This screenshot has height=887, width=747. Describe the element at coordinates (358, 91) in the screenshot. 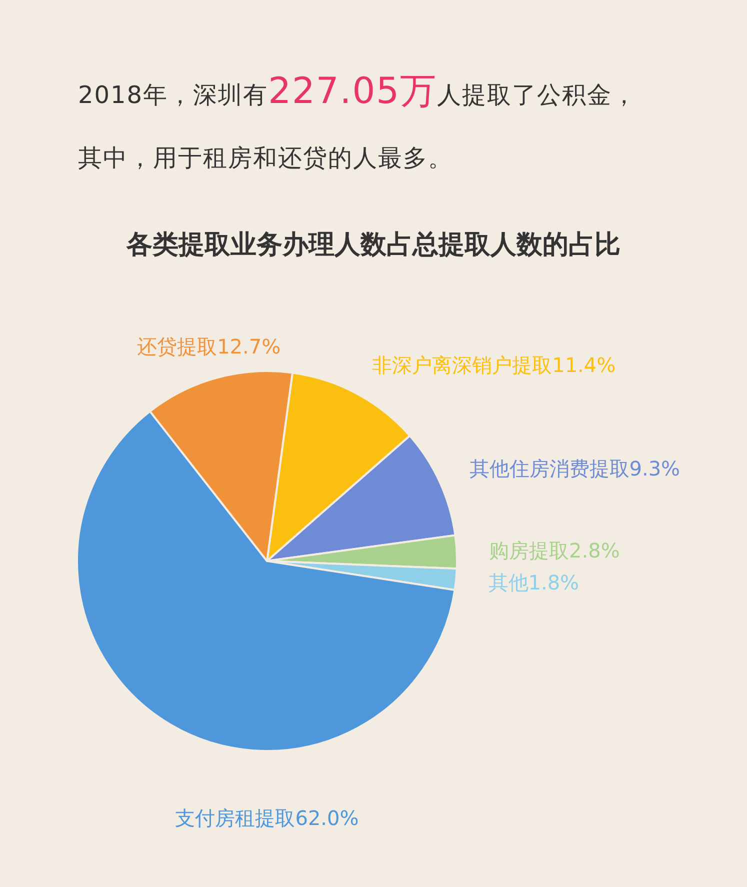

I see `text: 2018年，深圳有227.05万人提取了公积金，` at that location.